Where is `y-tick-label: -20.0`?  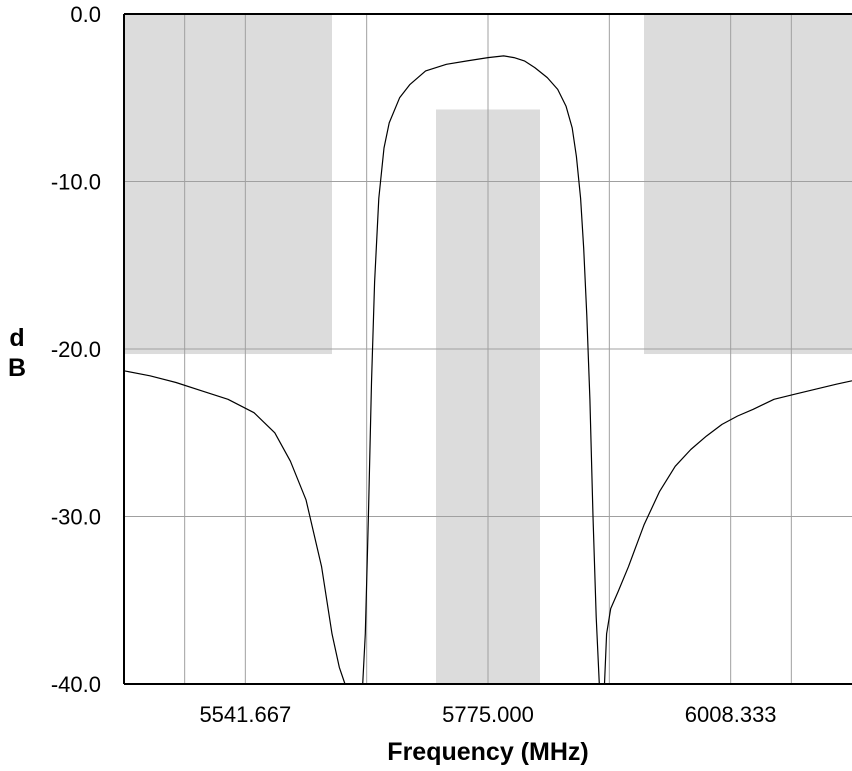
y-tick-label: -20.0 is located at coordinates (76, 349).